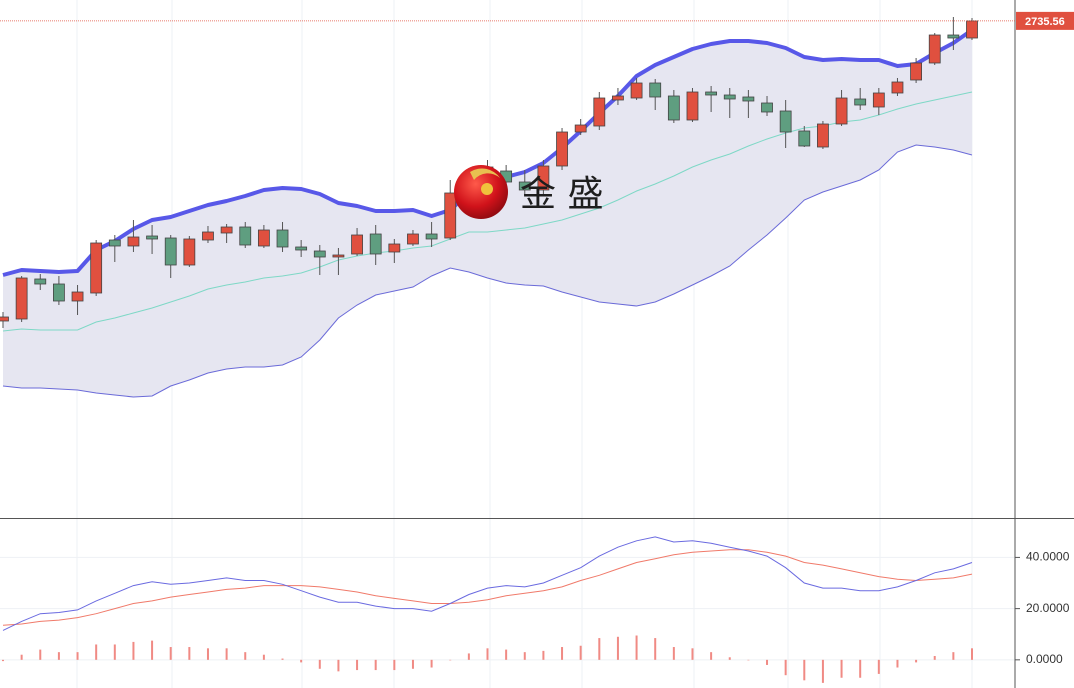 The height and width of the screenshot is (688, 1074). Describe the element at coordinates (561, 194) in the screenshot. I see `watermark-text: 金 盛` at that location.